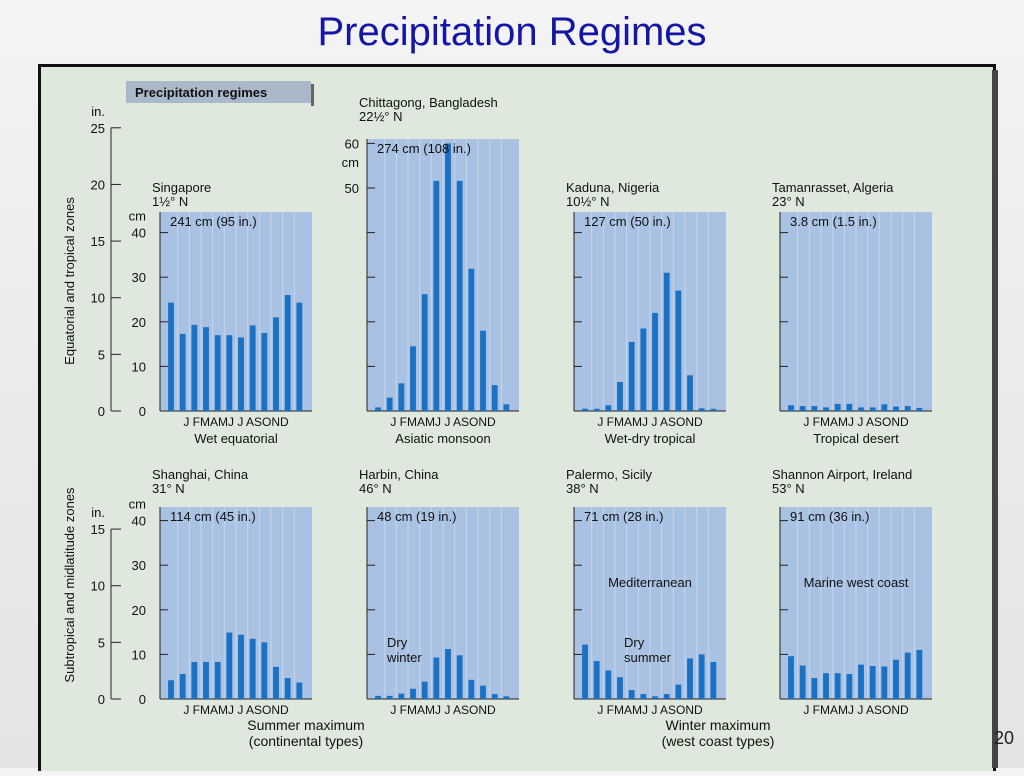 The height and width of the screenshot is (776, 1024). What do you see at coordinates (442, 438) in the screenshot?
I see `regime-label: Asiatic monsoon` at bounding box center [442, 438].